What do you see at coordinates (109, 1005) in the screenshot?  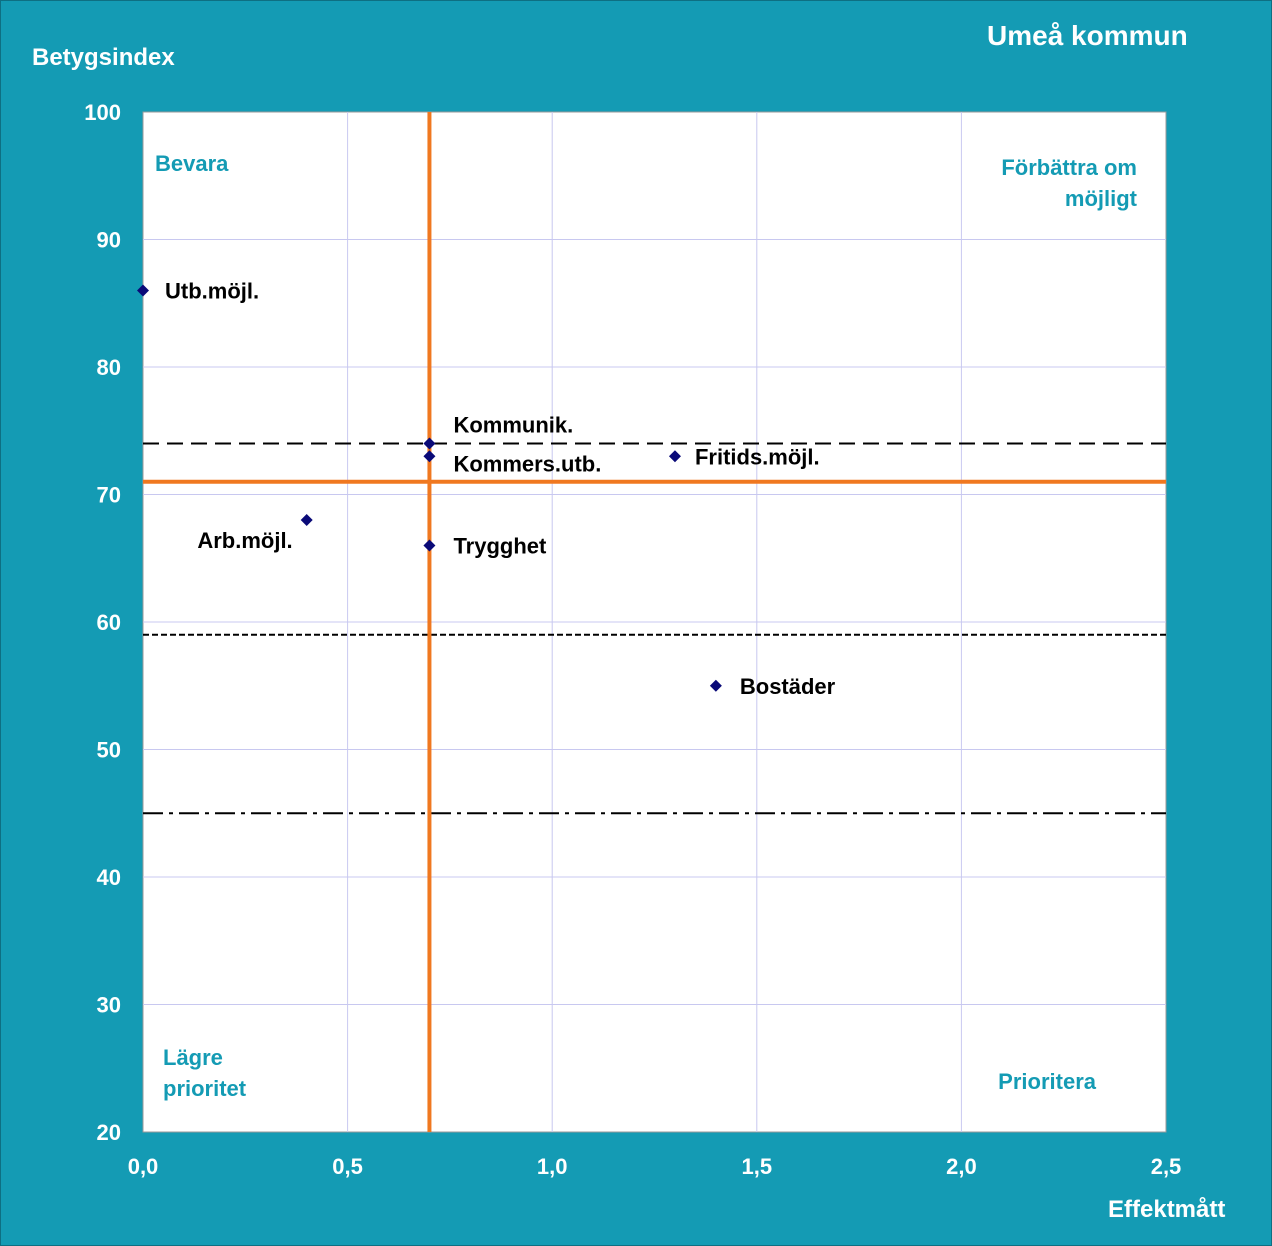 I see `y-tick-label: 30` at bounding box center [109, 1005].